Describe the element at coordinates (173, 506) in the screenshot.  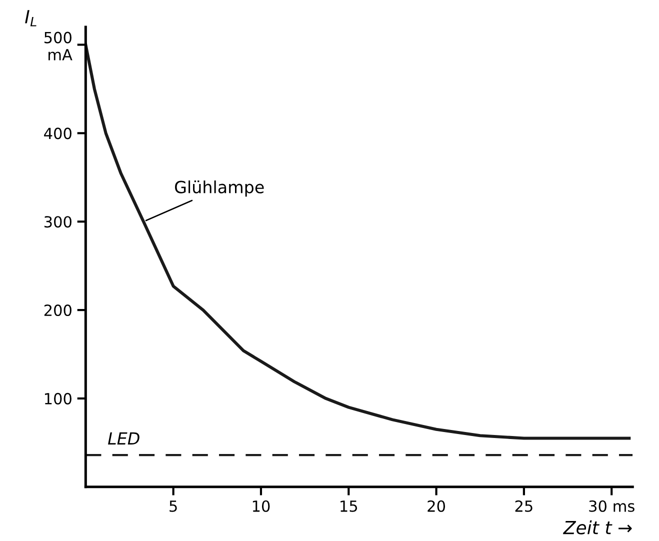
I see `x-tick-label: 5` at that location.